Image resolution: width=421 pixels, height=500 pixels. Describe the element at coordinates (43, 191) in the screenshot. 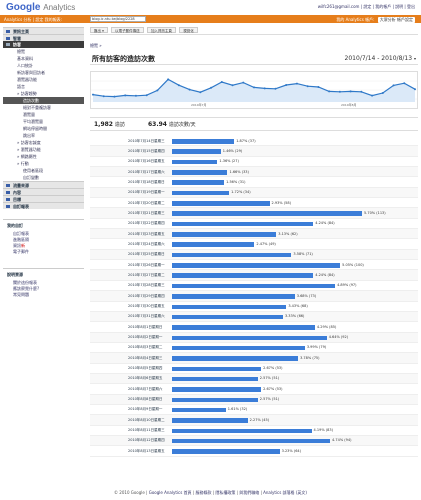

I see `sidebar-item-23: 內容` at that location.